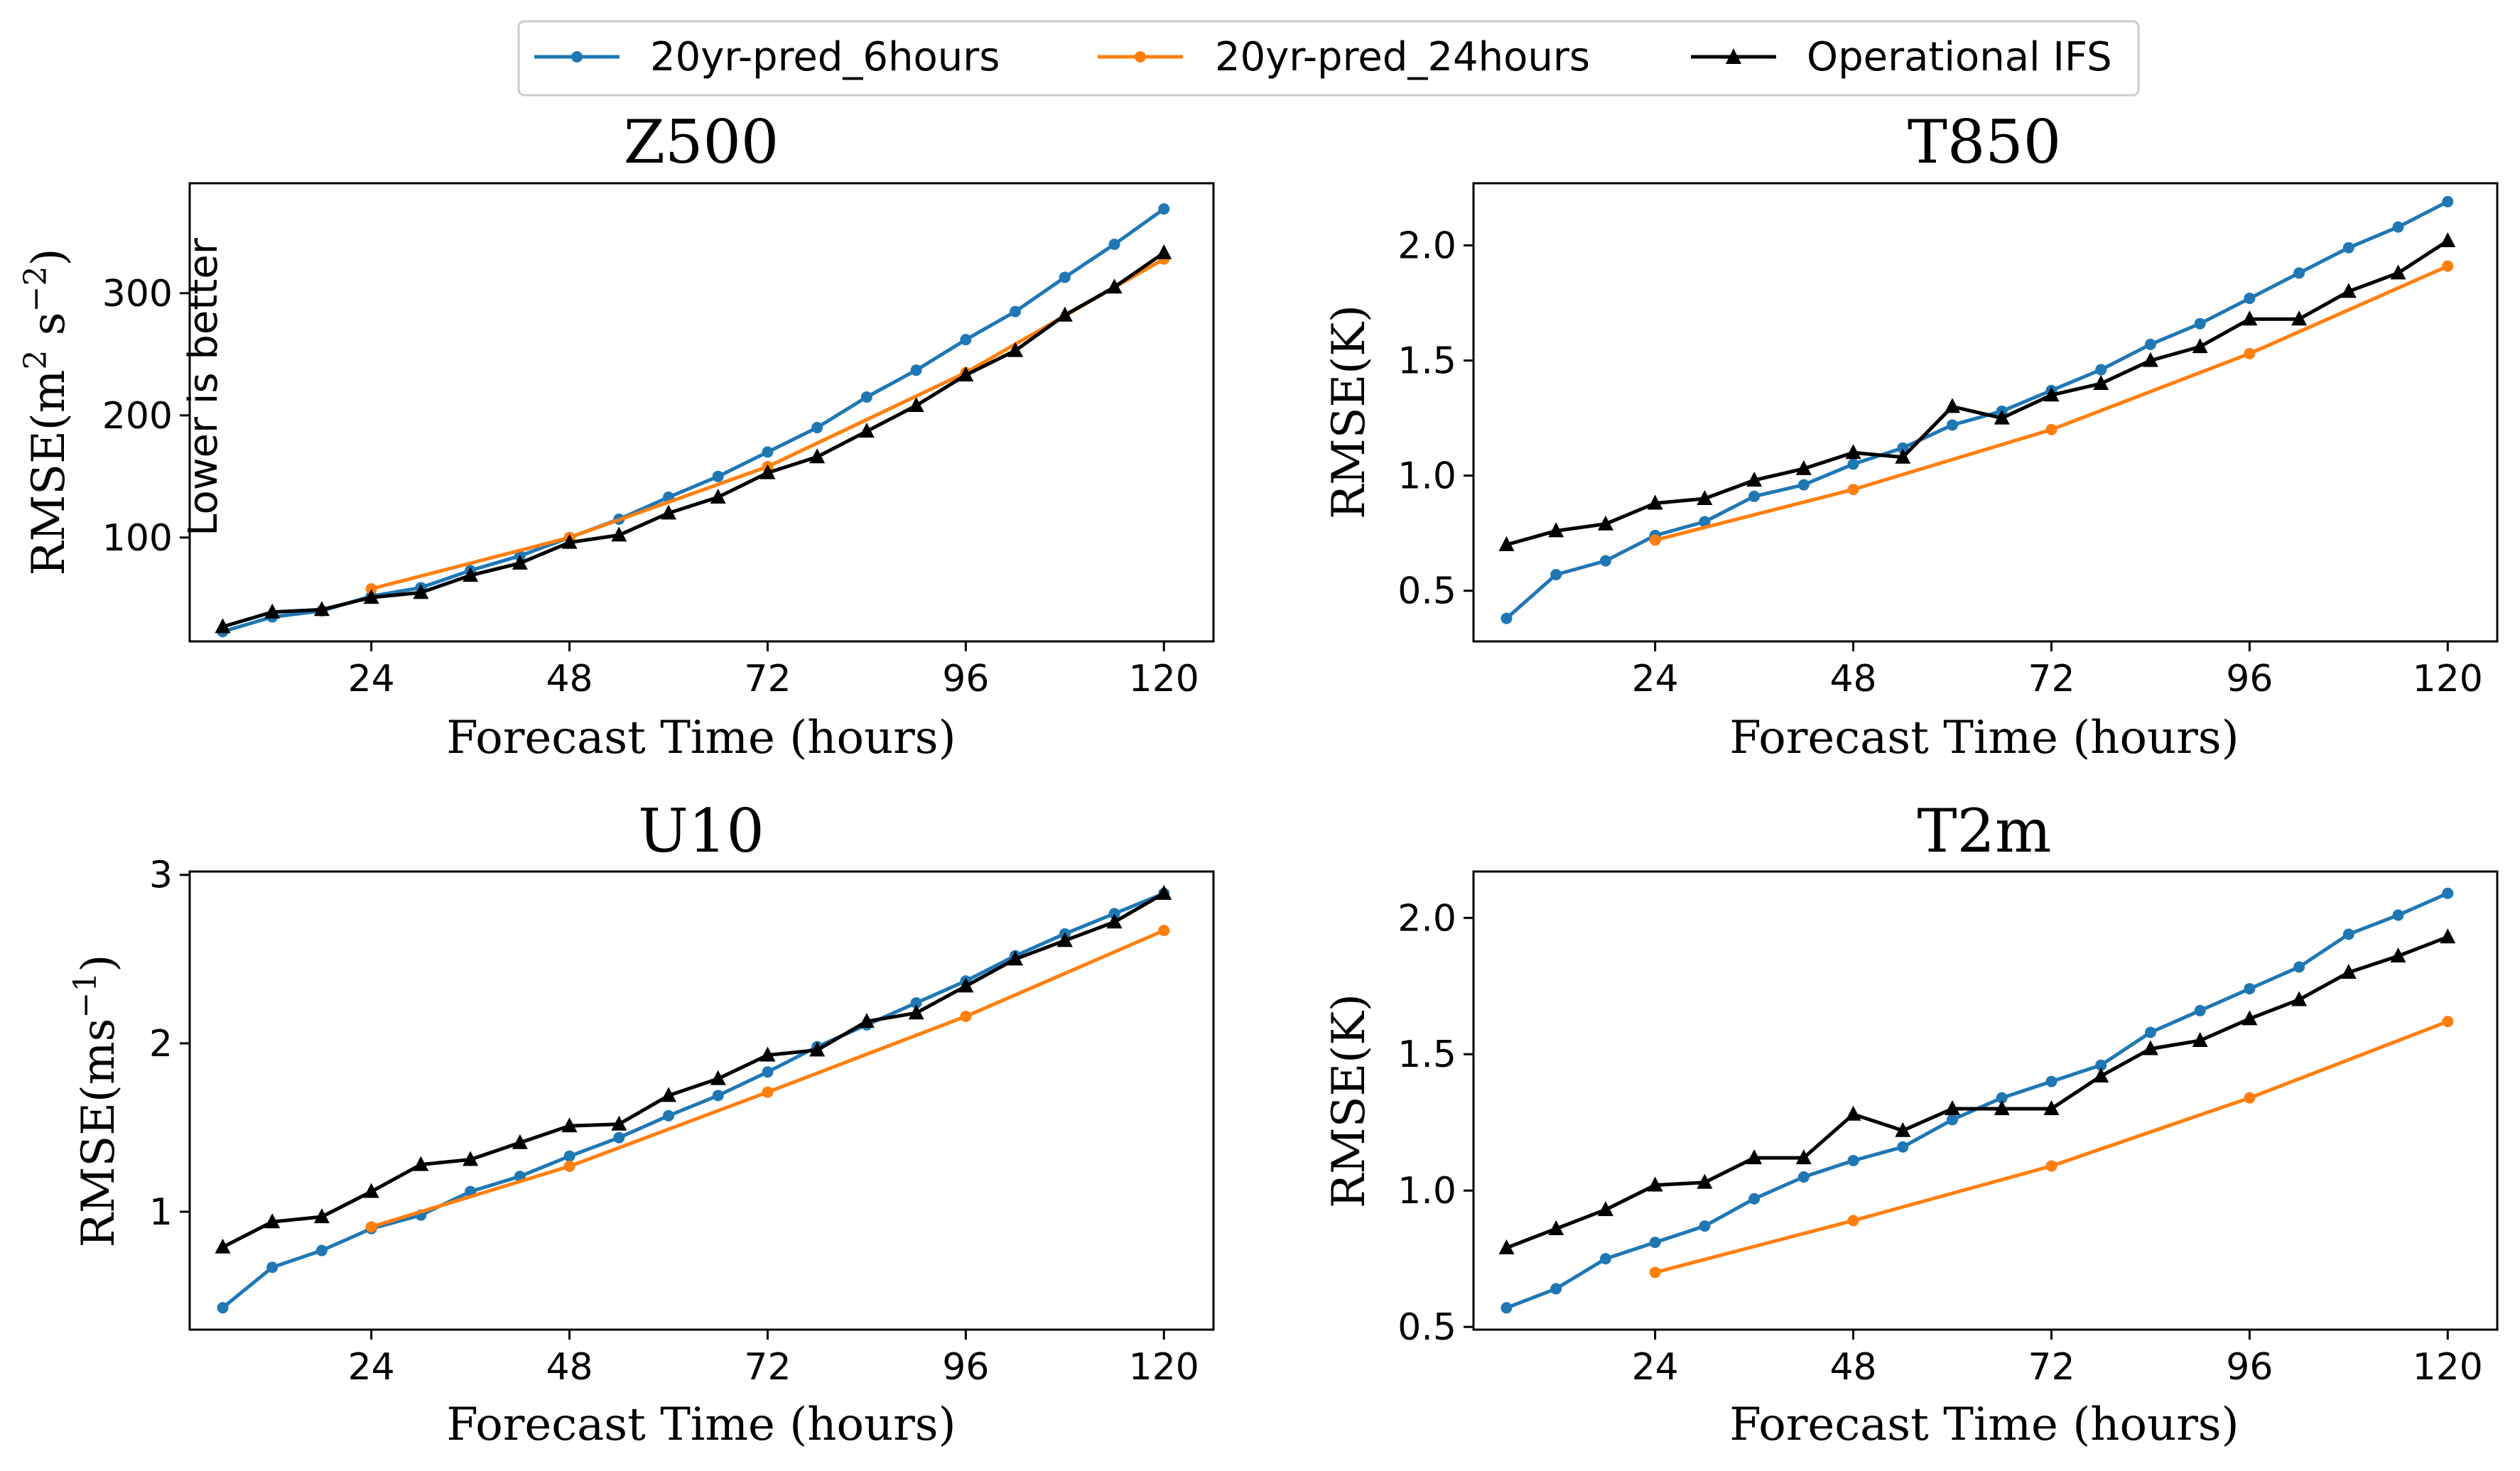 The height and width of the screenshot is (1471, 2520). Describe the element at coordinates (694, 1069) in the screenshot. I see `series-Operational IFS` at that location.